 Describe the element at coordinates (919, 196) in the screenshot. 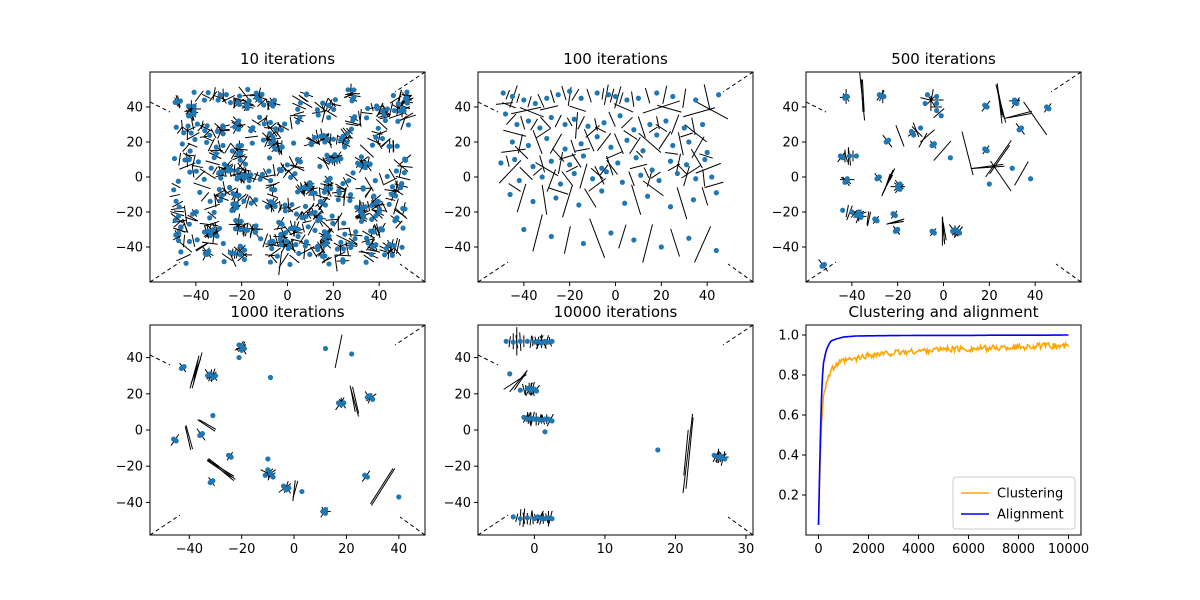

I see `ticks` at that location.